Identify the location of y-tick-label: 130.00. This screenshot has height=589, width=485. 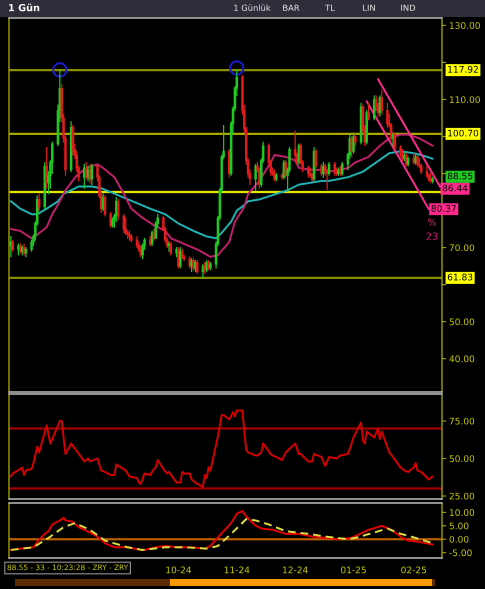
(465, 25).